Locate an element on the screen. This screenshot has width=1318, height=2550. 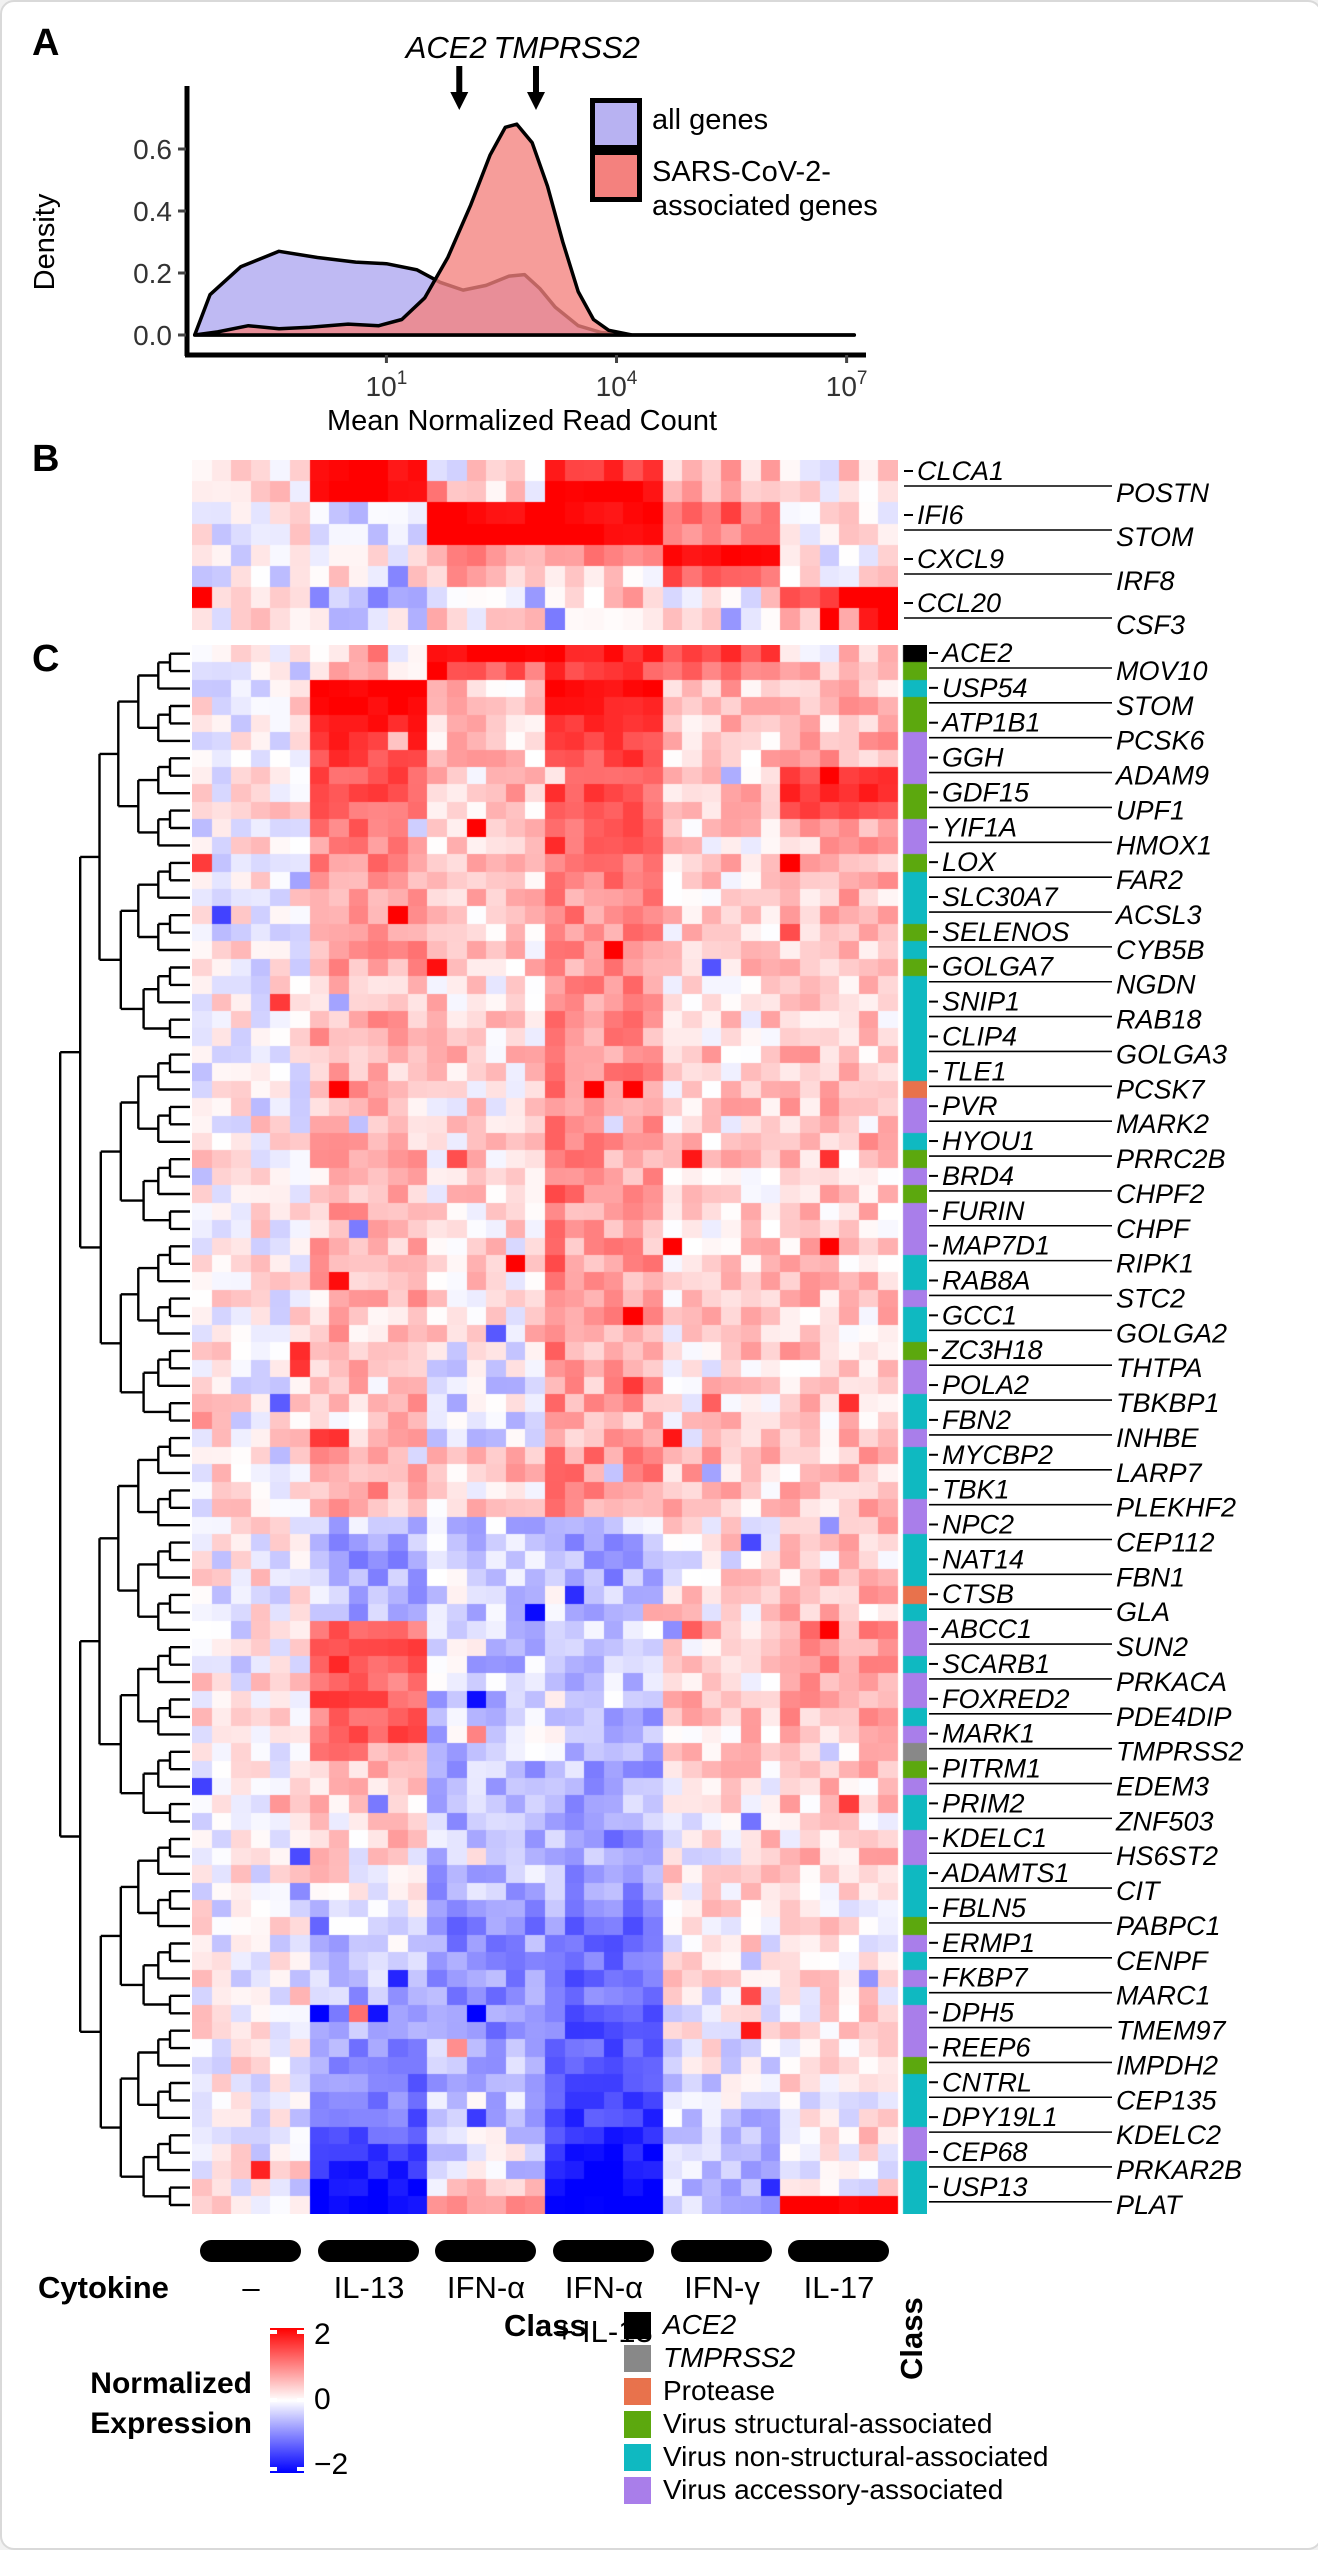
class-swatch-tmprss2 is located at coordinates (637, 2358).